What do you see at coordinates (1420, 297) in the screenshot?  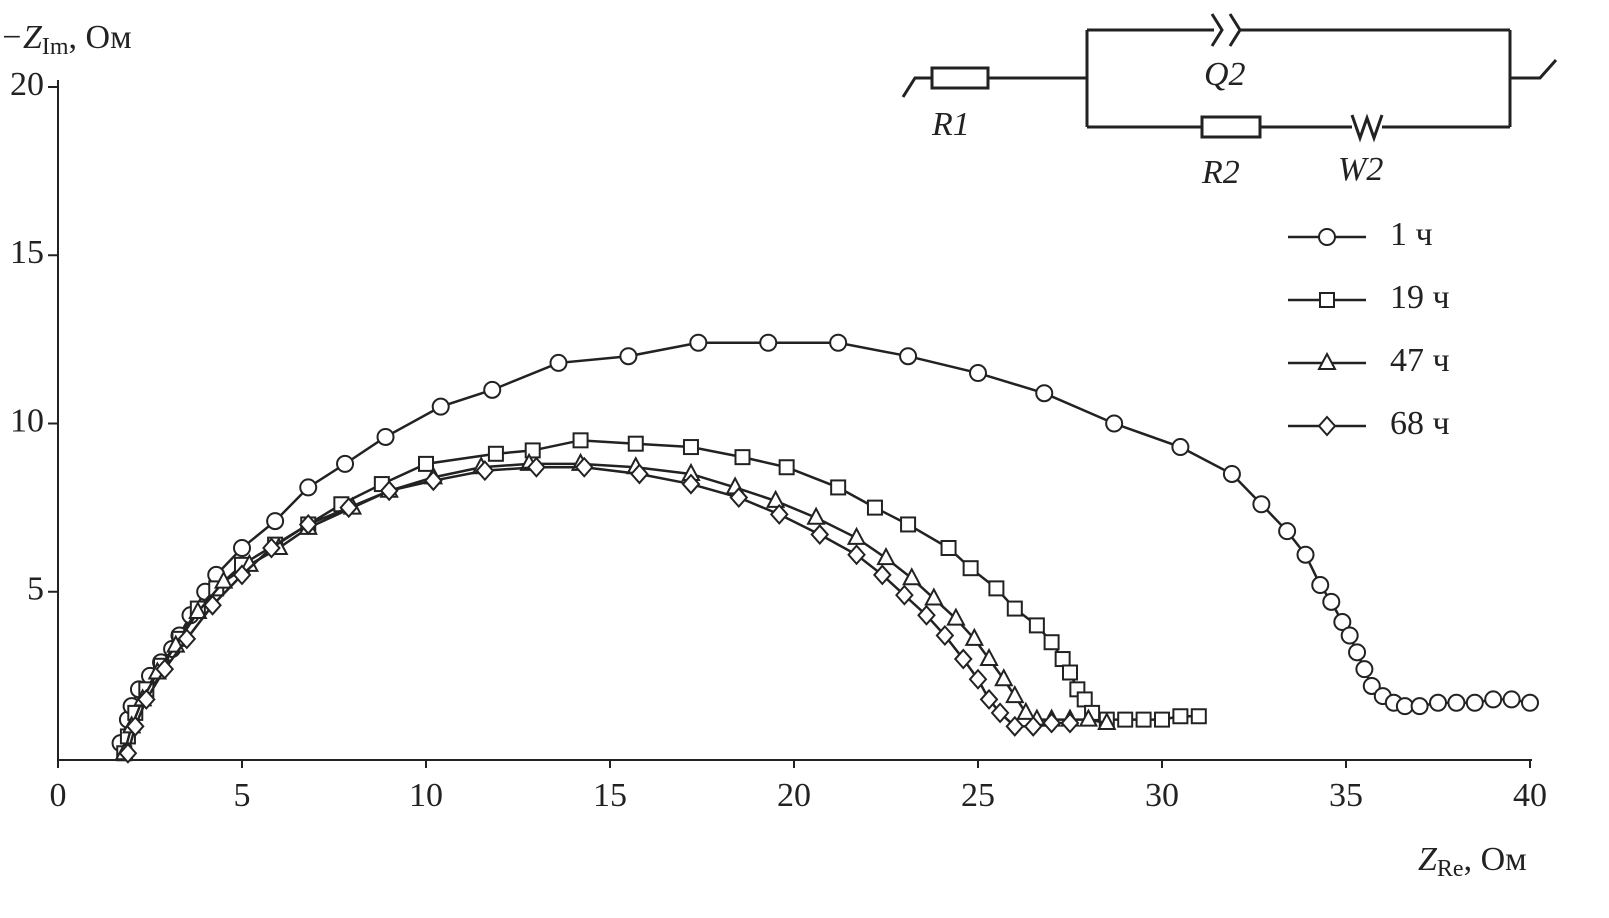 I see `legend-label: 19 ч` at bounding box center [1420, 297].